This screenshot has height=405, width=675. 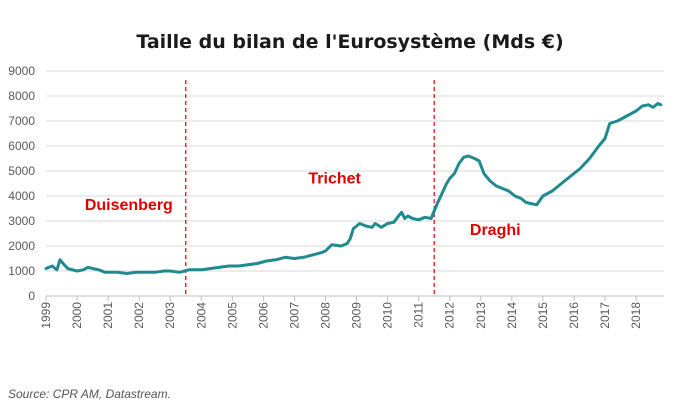 What do you see at coordinates (543, 315) in the screenshot?
I see `x-tick-label: 2015` at bounding box center [543, 315].